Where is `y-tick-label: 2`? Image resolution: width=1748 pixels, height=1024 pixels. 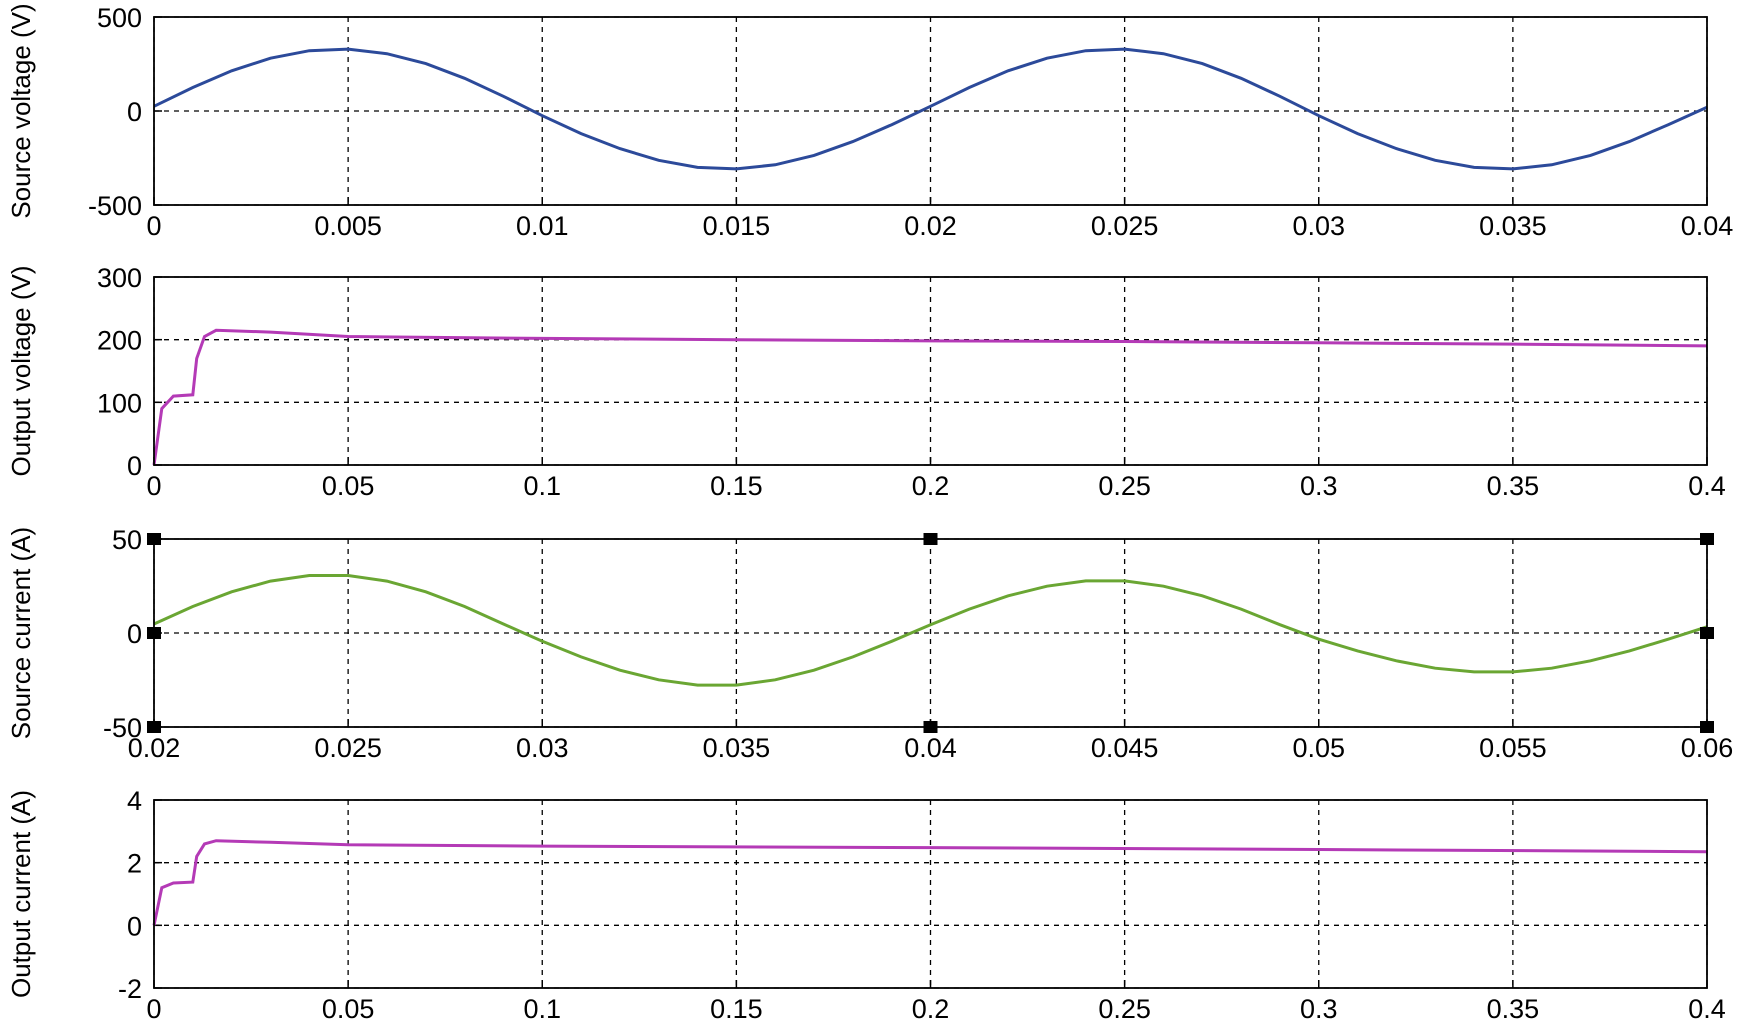
y-tick-label: 2 is located at coordinates (134, 864).